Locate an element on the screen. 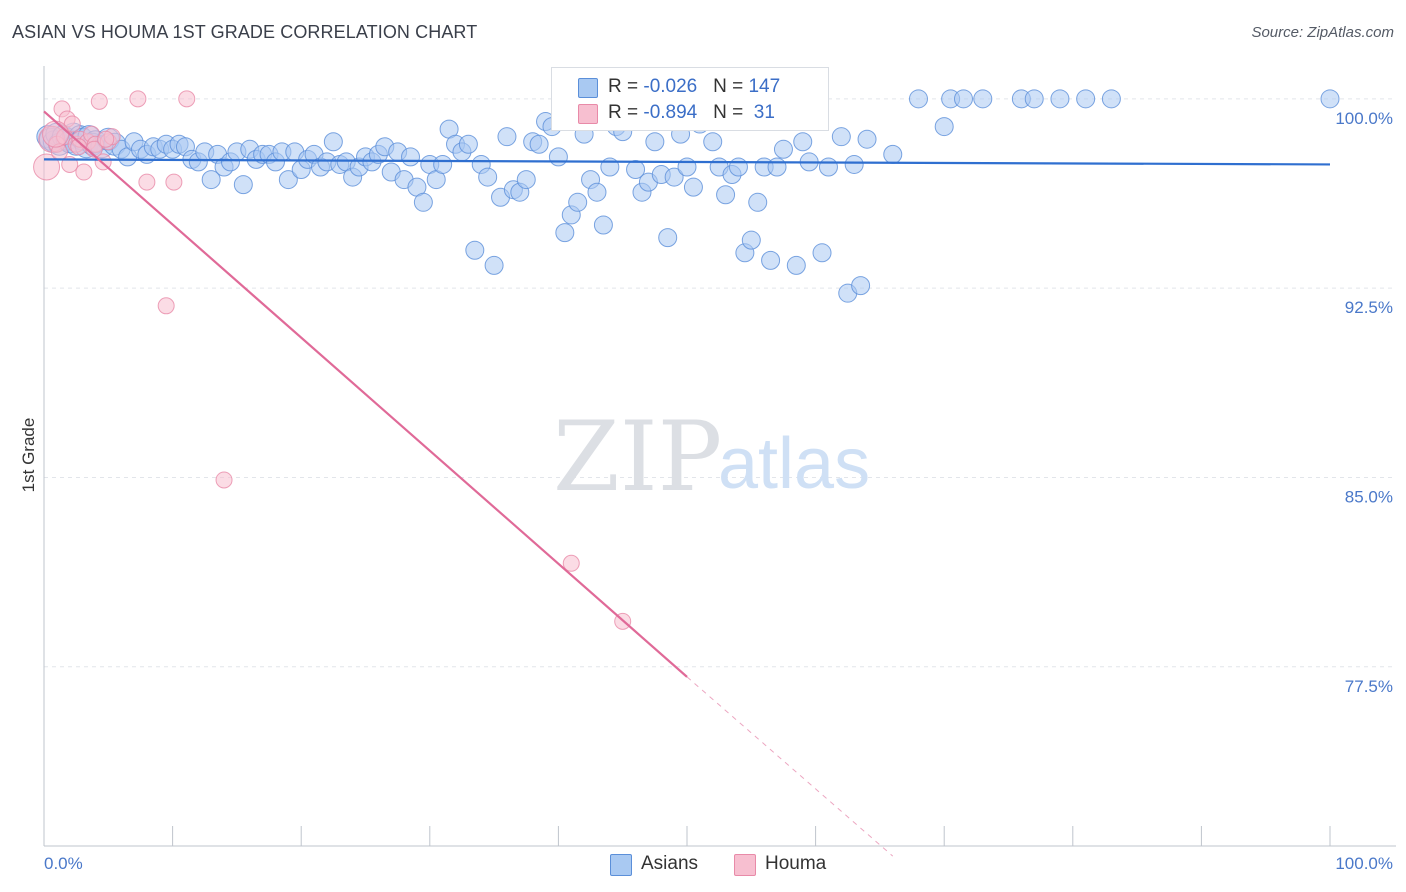  watermark: ZIP atlas is located at coordinates (711, 457).